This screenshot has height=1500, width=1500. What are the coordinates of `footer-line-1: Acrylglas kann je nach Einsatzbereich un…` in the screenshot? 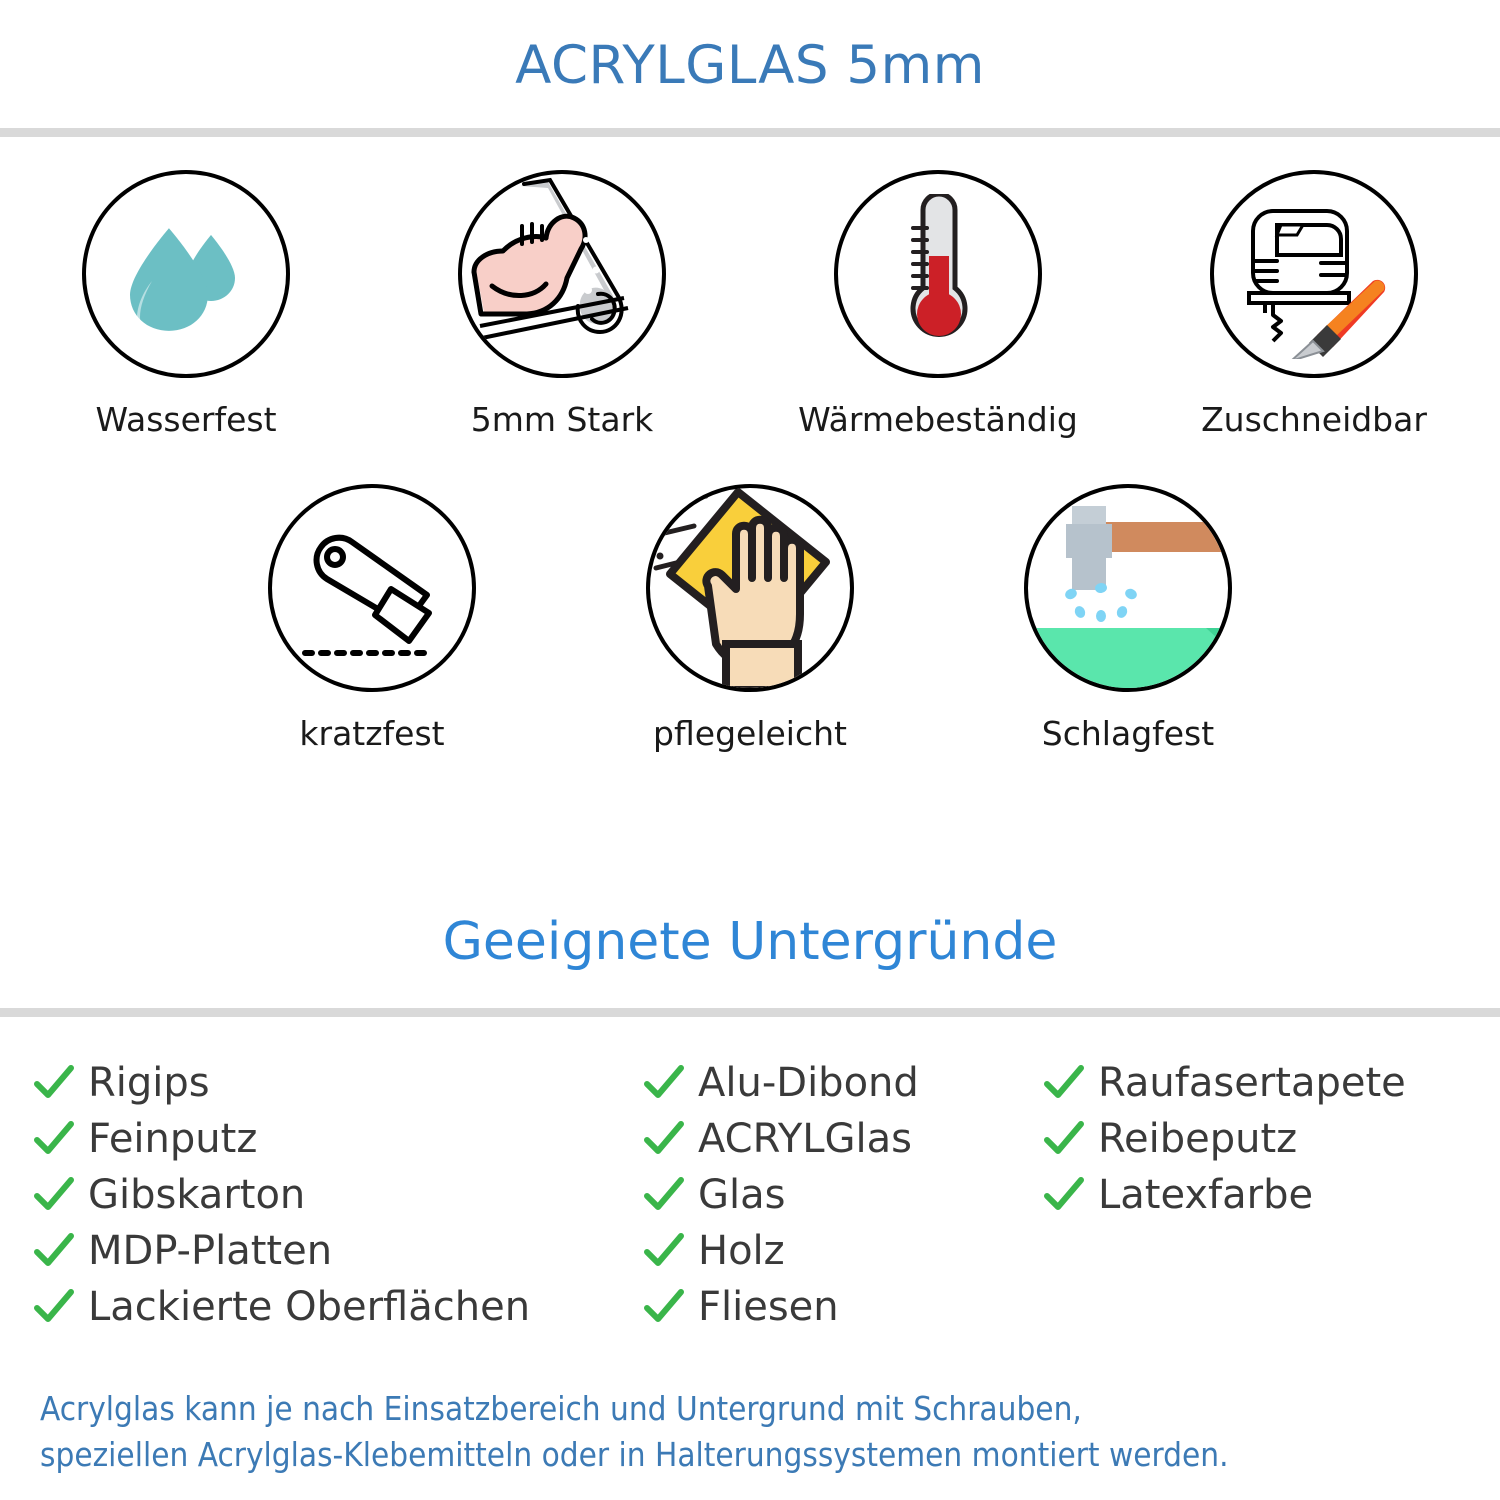 It's located at (561, 1408).